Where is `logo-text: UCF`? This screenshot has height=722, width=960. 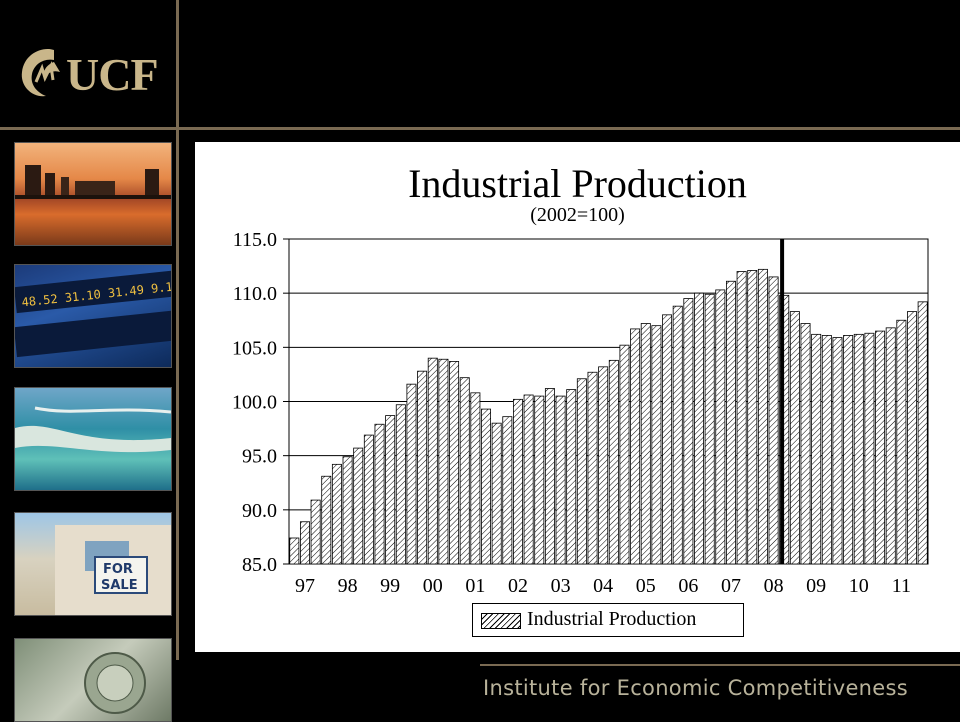 logo-text: UCF is located at coordinates (112, 74).